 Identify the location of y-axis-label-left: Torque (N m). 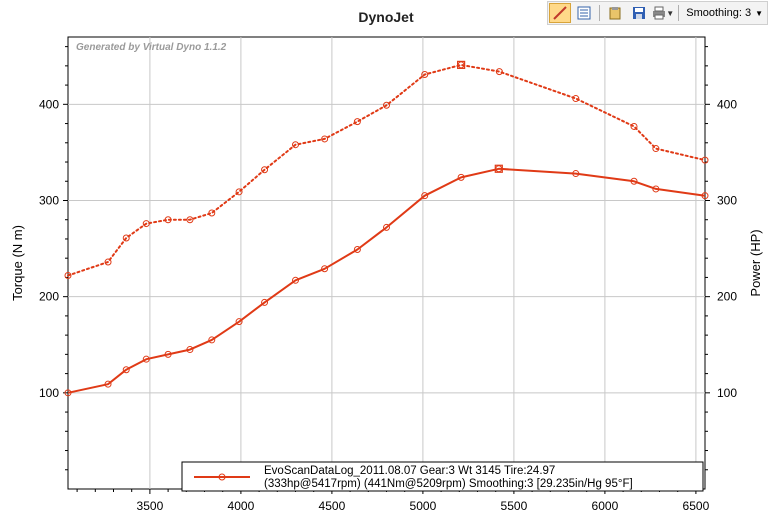
(17, 263).